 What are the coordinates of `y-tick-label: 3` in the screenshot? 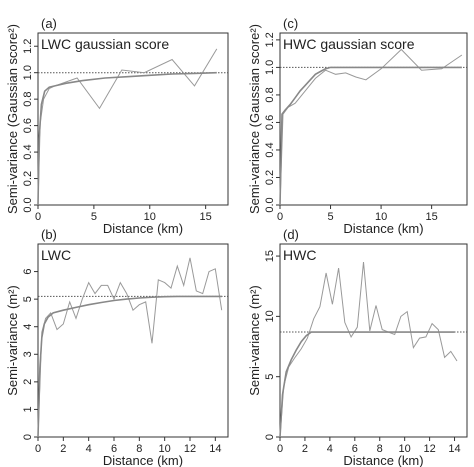 It's located at (28, 354).